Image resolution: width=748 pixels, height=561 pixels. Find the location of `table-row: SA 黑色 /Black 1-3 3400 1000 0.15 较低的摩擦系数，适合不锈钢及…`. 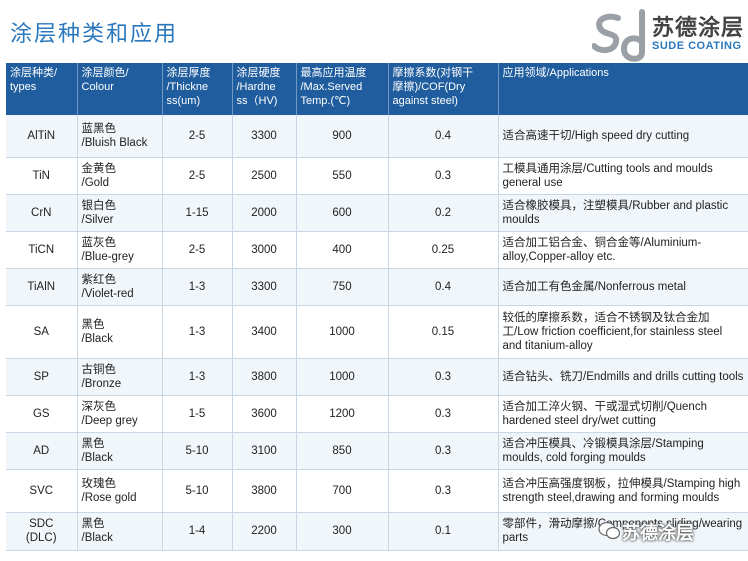

table-row: SA 黑色 /Black 1-3 3400 1000 0.15 较低的摩擦系数，适合不锈钢及… is located at coordinates (377, 332).